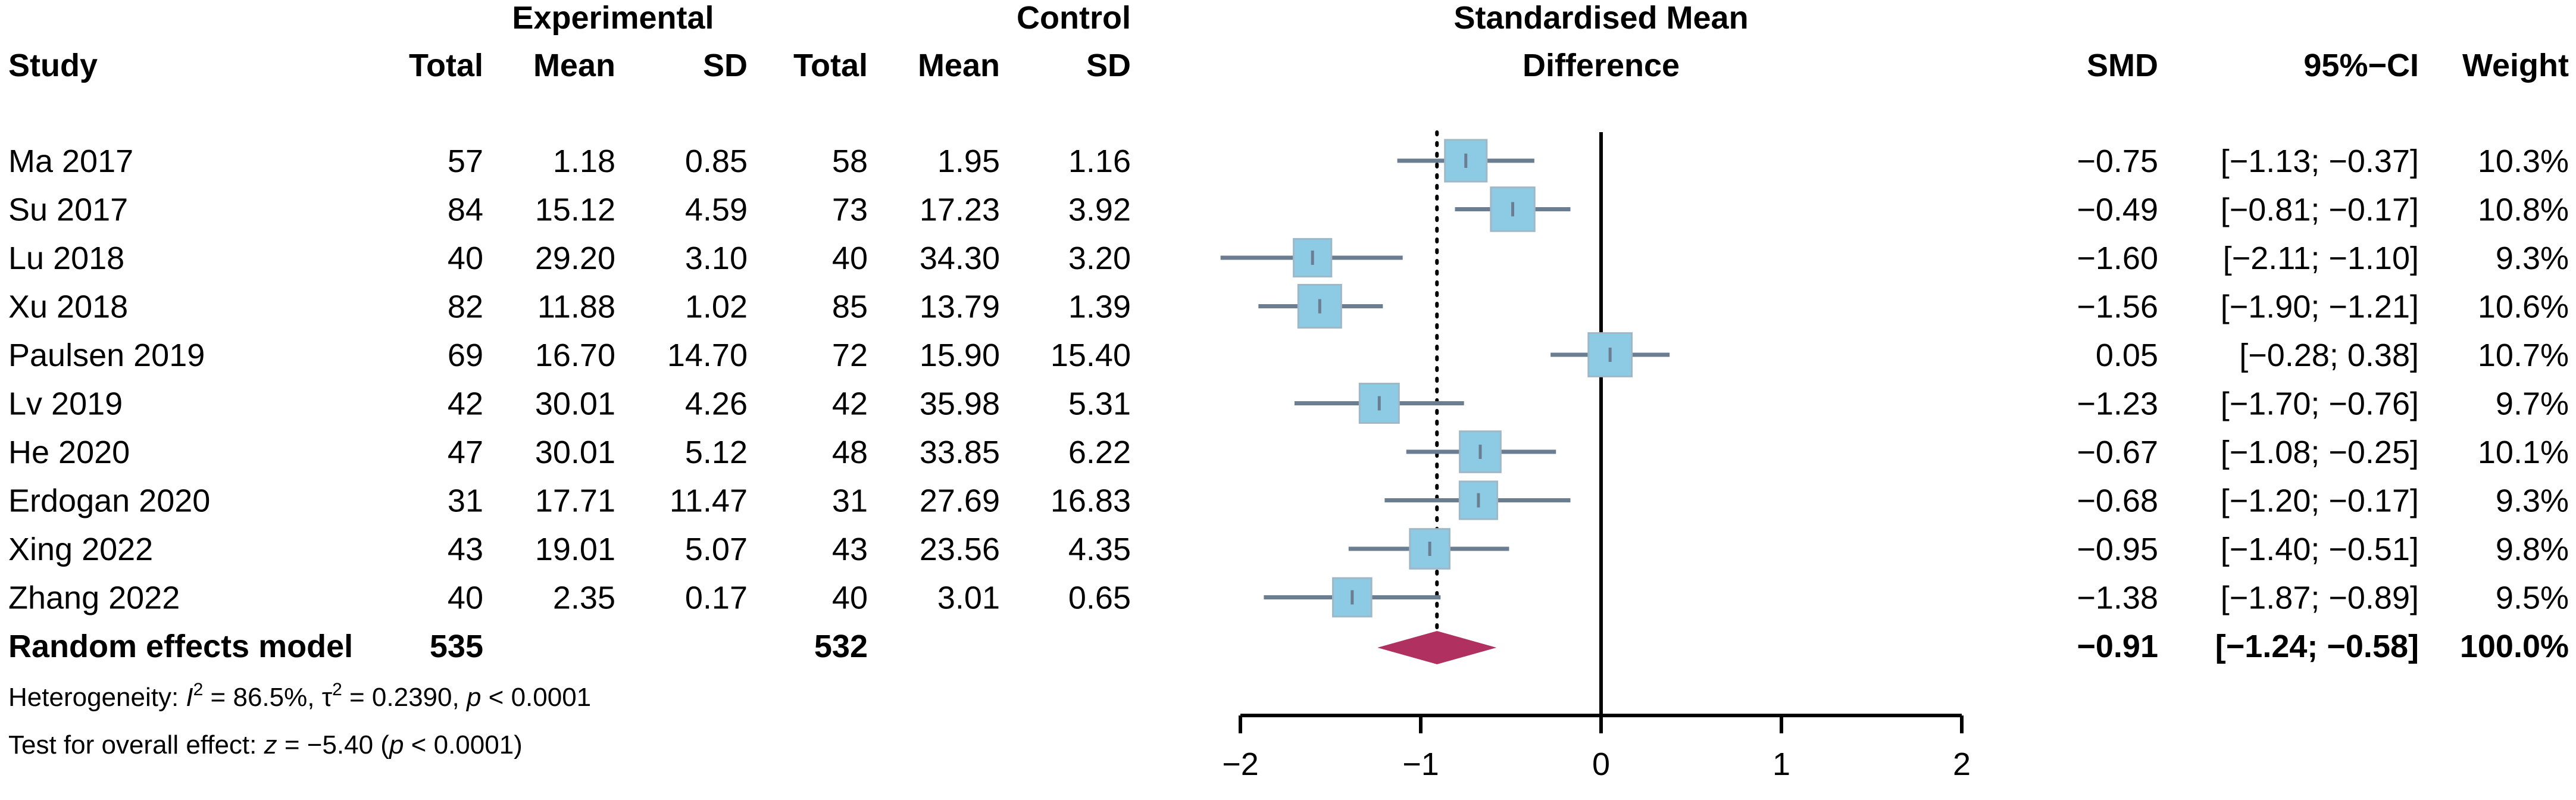  Describe the element at coordinates (337, 689) in the screenshot. I see `tau-superscript: 2` at that location.